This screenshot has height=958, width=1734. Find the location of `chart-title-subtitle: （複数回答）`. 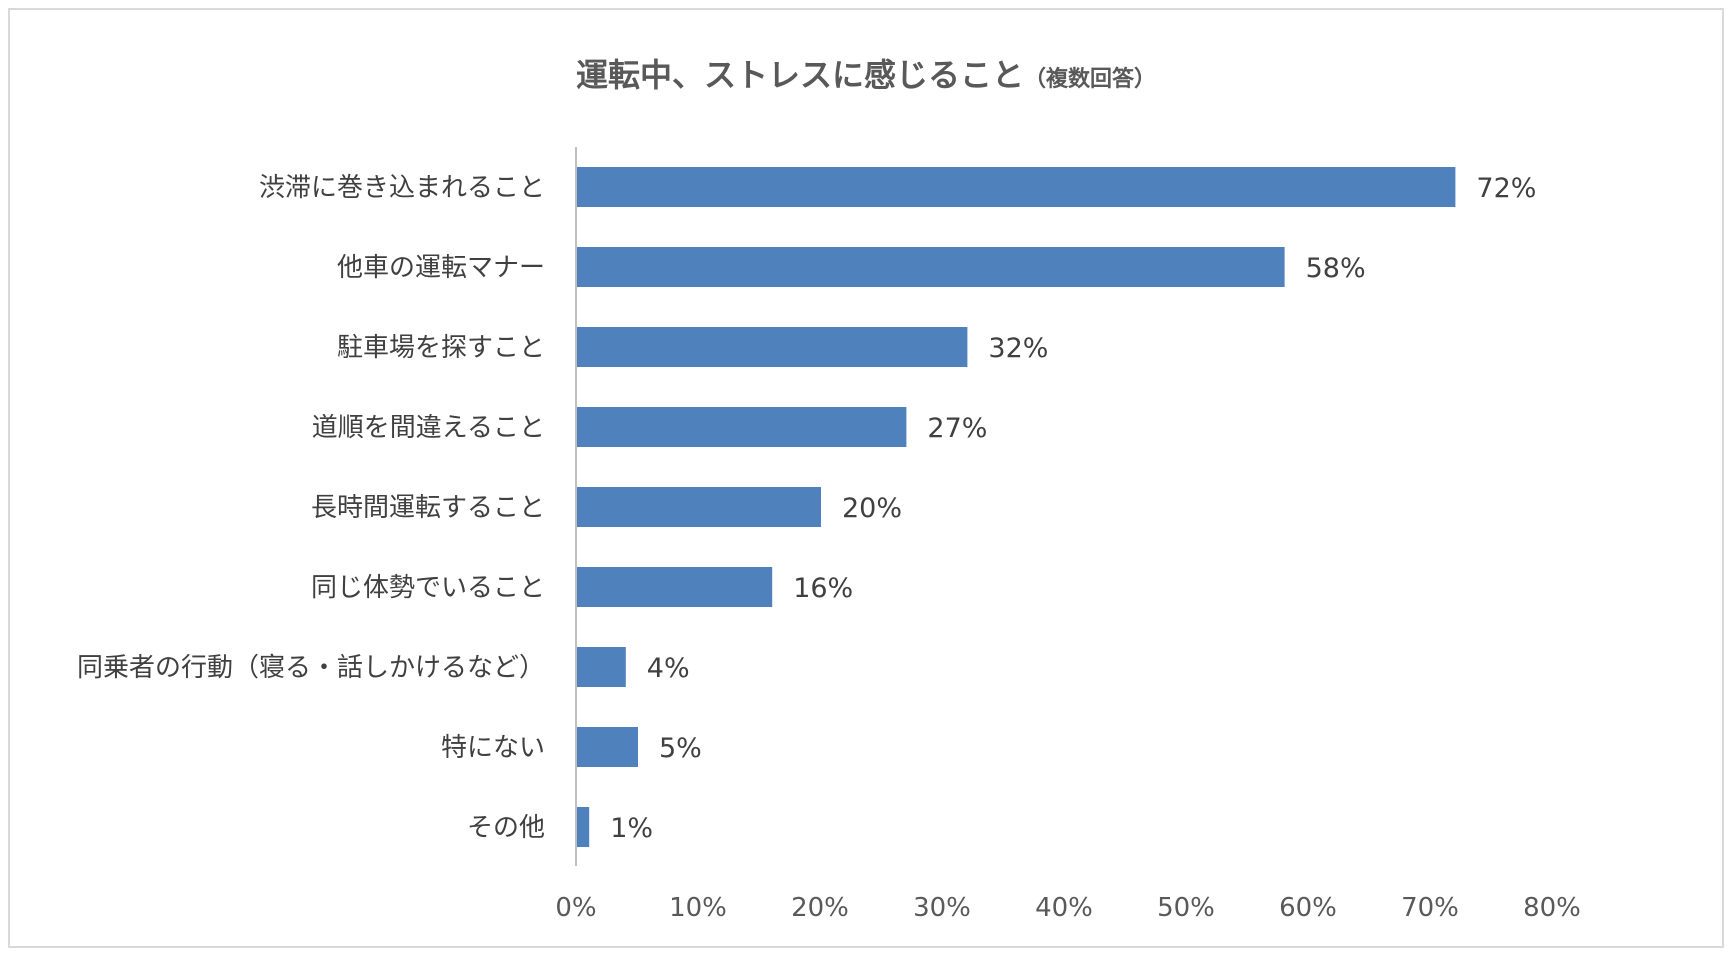

chart-title-subtitle: （複数回答） is located at coordinates (1090, 79).